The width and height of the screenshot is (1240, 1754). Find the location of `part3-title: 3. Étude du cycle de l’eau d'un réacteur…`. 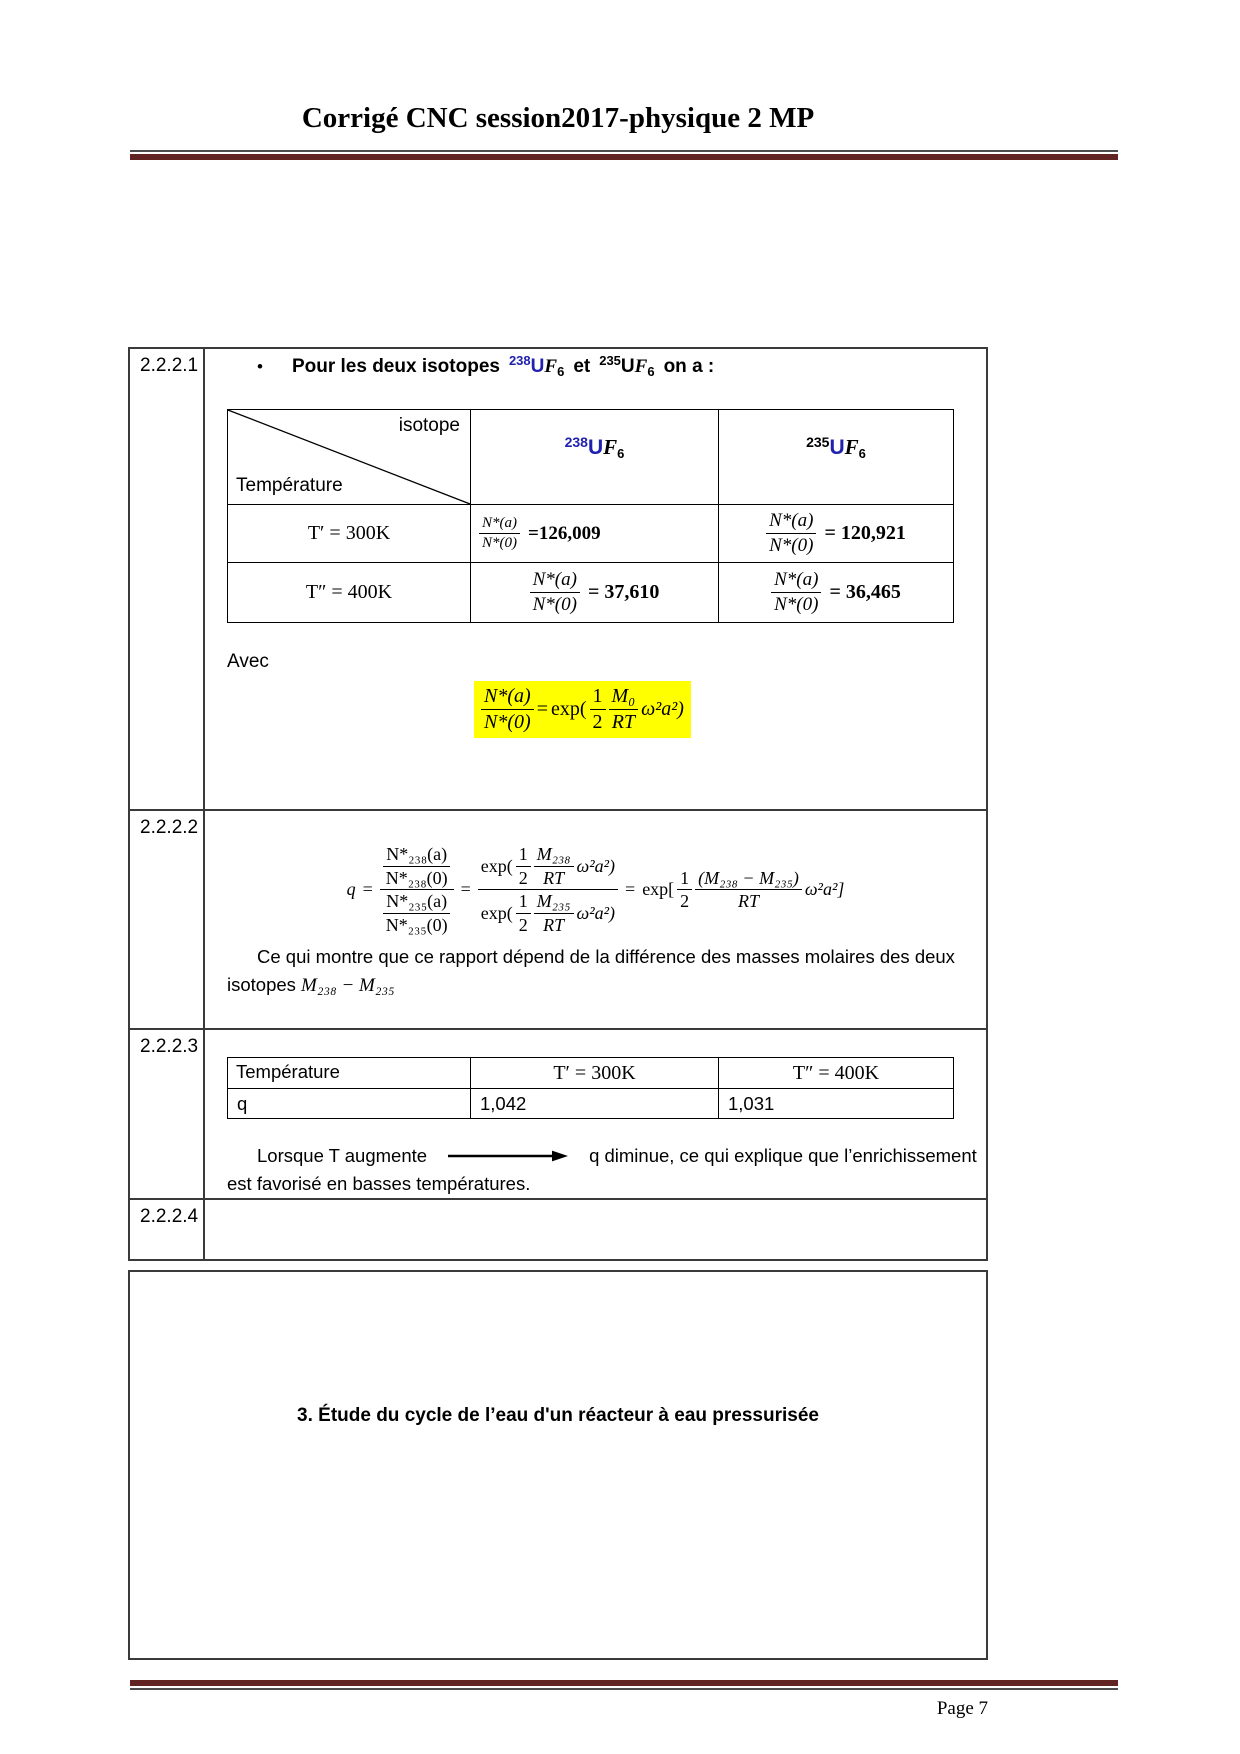

part3-title: 3. Étude du cycle de l’eau d'un réacteur… is located at coordinates (558, 1415).